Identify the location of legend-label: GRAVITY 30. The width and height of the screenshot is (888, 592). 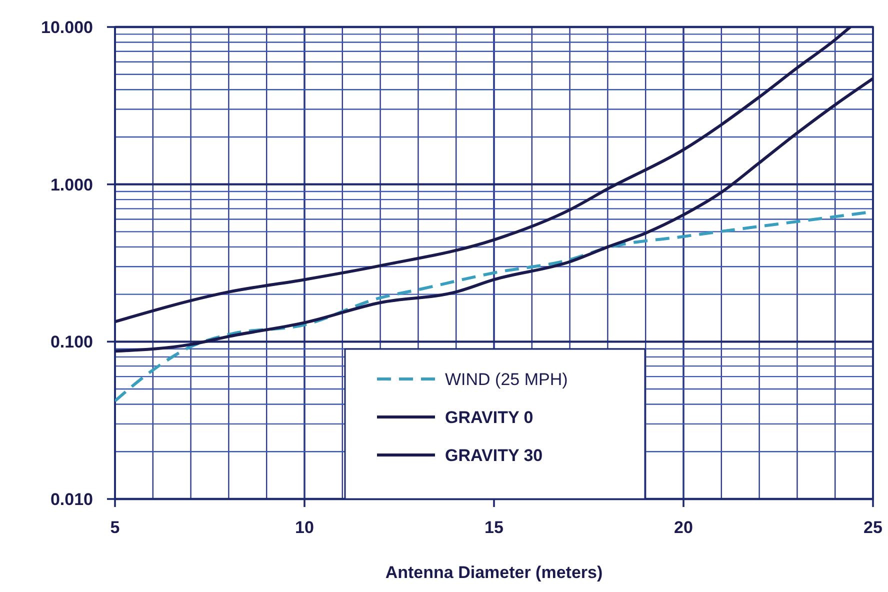
(494, 455).